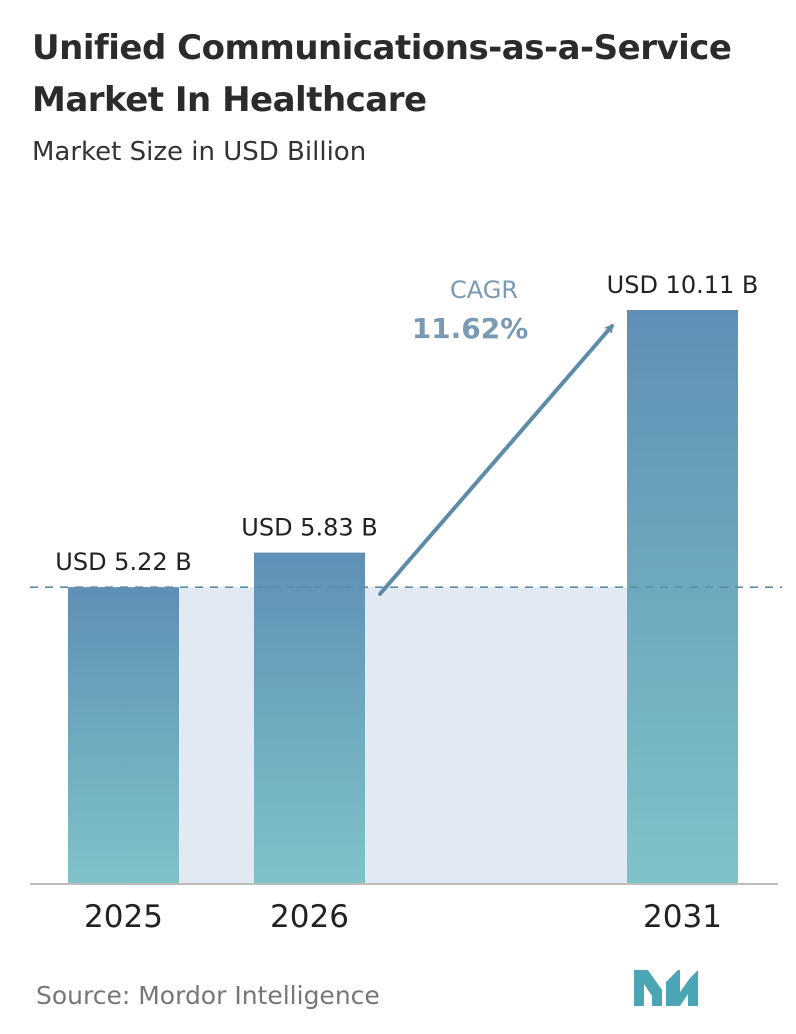  I want to click on bar-2025, so click(123, 735).